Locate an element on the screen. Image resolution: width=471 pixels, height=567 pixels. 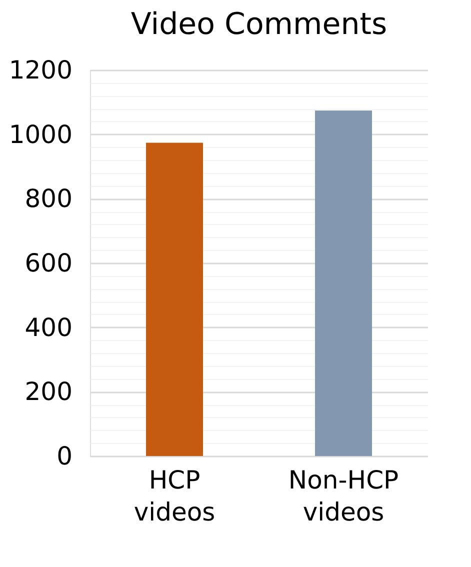
y-tick-label: 200 is located at coordinates (48, 391).